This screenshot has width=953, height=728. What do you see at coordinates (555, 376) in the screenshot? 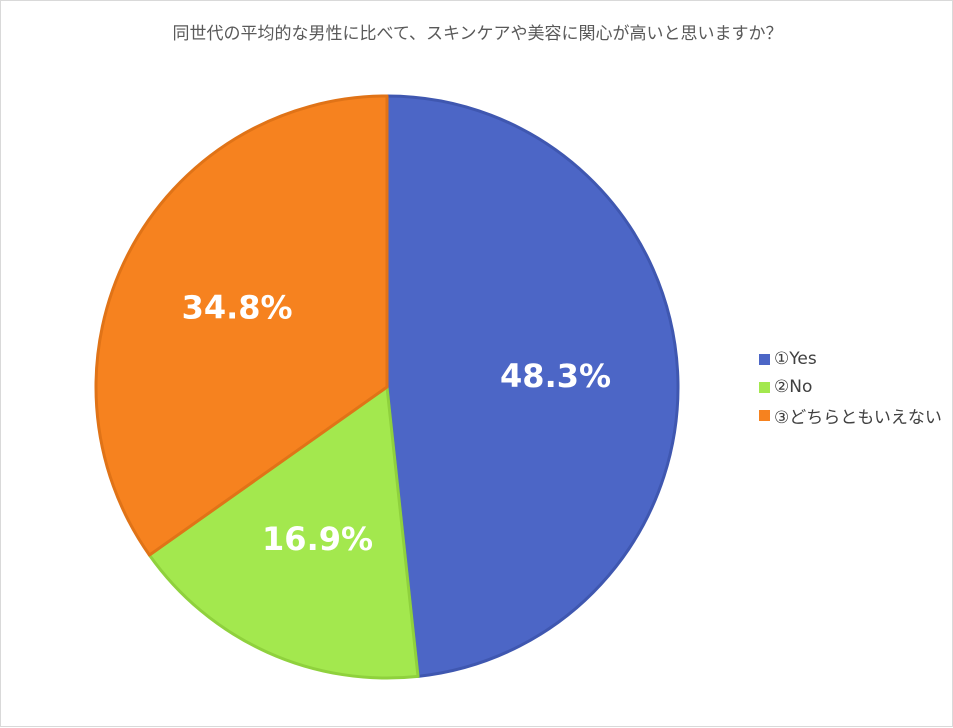
I see `data-label-yes: 48.3%` at bounding box center [555, 376].